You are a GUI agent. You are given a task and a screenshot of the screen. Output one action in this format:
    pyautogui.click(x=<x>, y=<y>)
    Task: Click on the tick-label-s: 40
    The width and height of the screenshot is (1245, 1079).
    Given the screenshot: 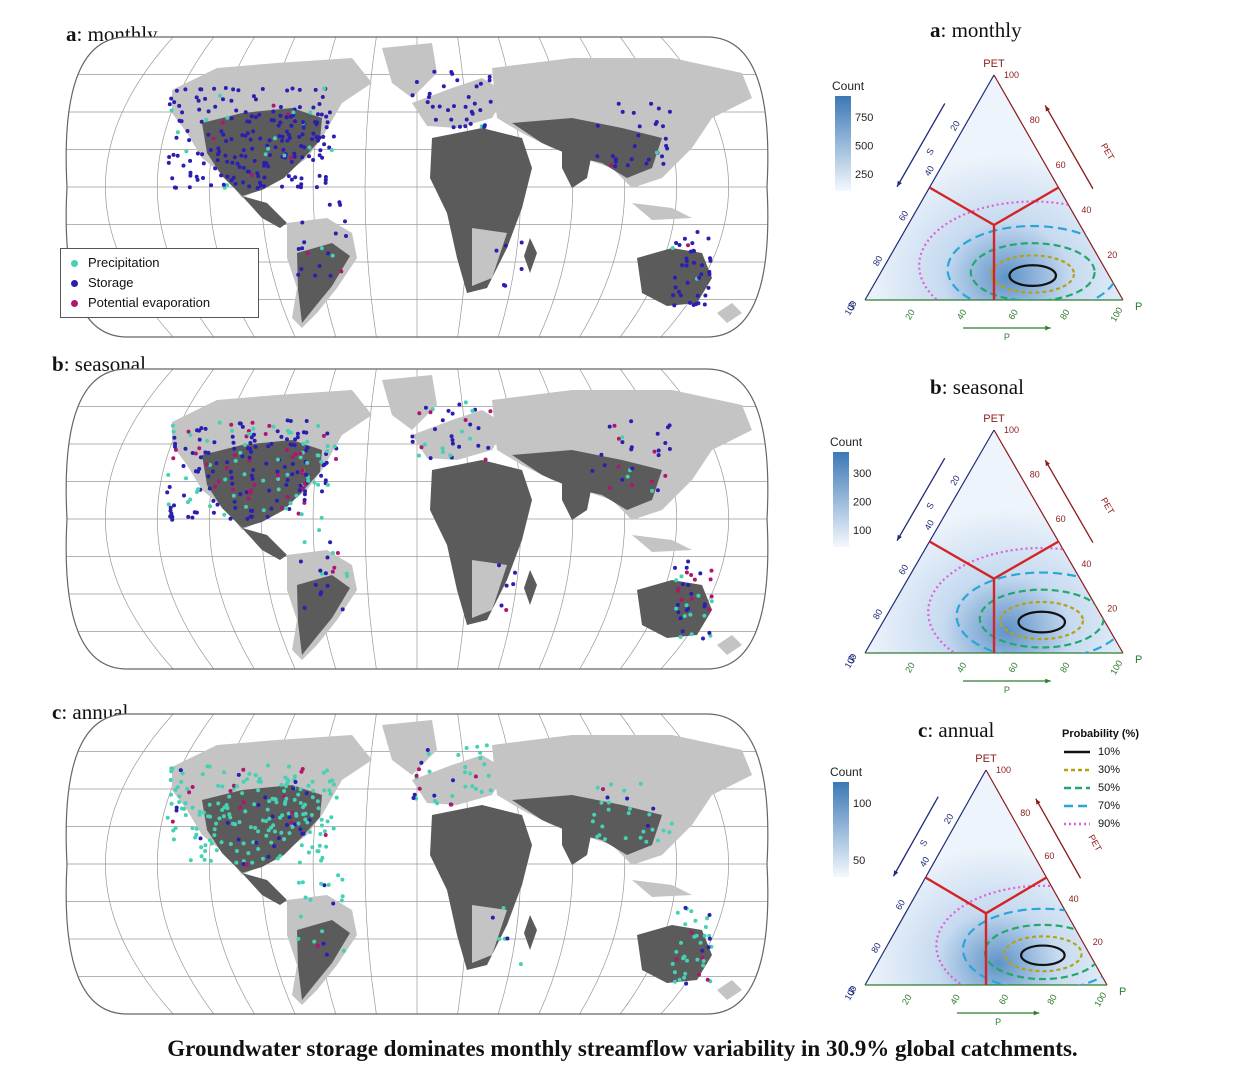 What is the action you would take?
    pyautogui.click(x=929, y=171)
    